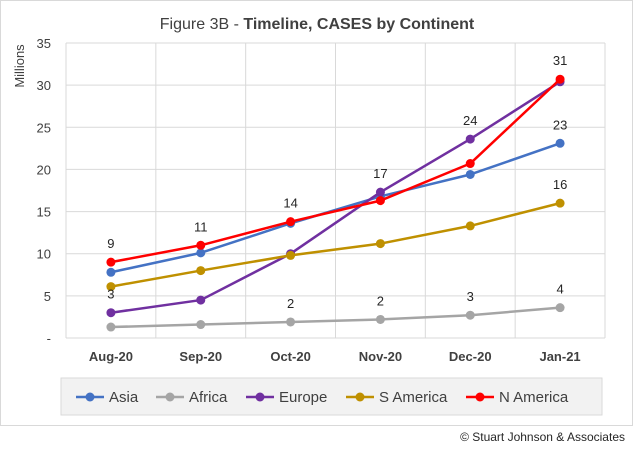  I want to click on chart-title: Figure 3B - Timeline, CASES by Continent, so click(317, 24).